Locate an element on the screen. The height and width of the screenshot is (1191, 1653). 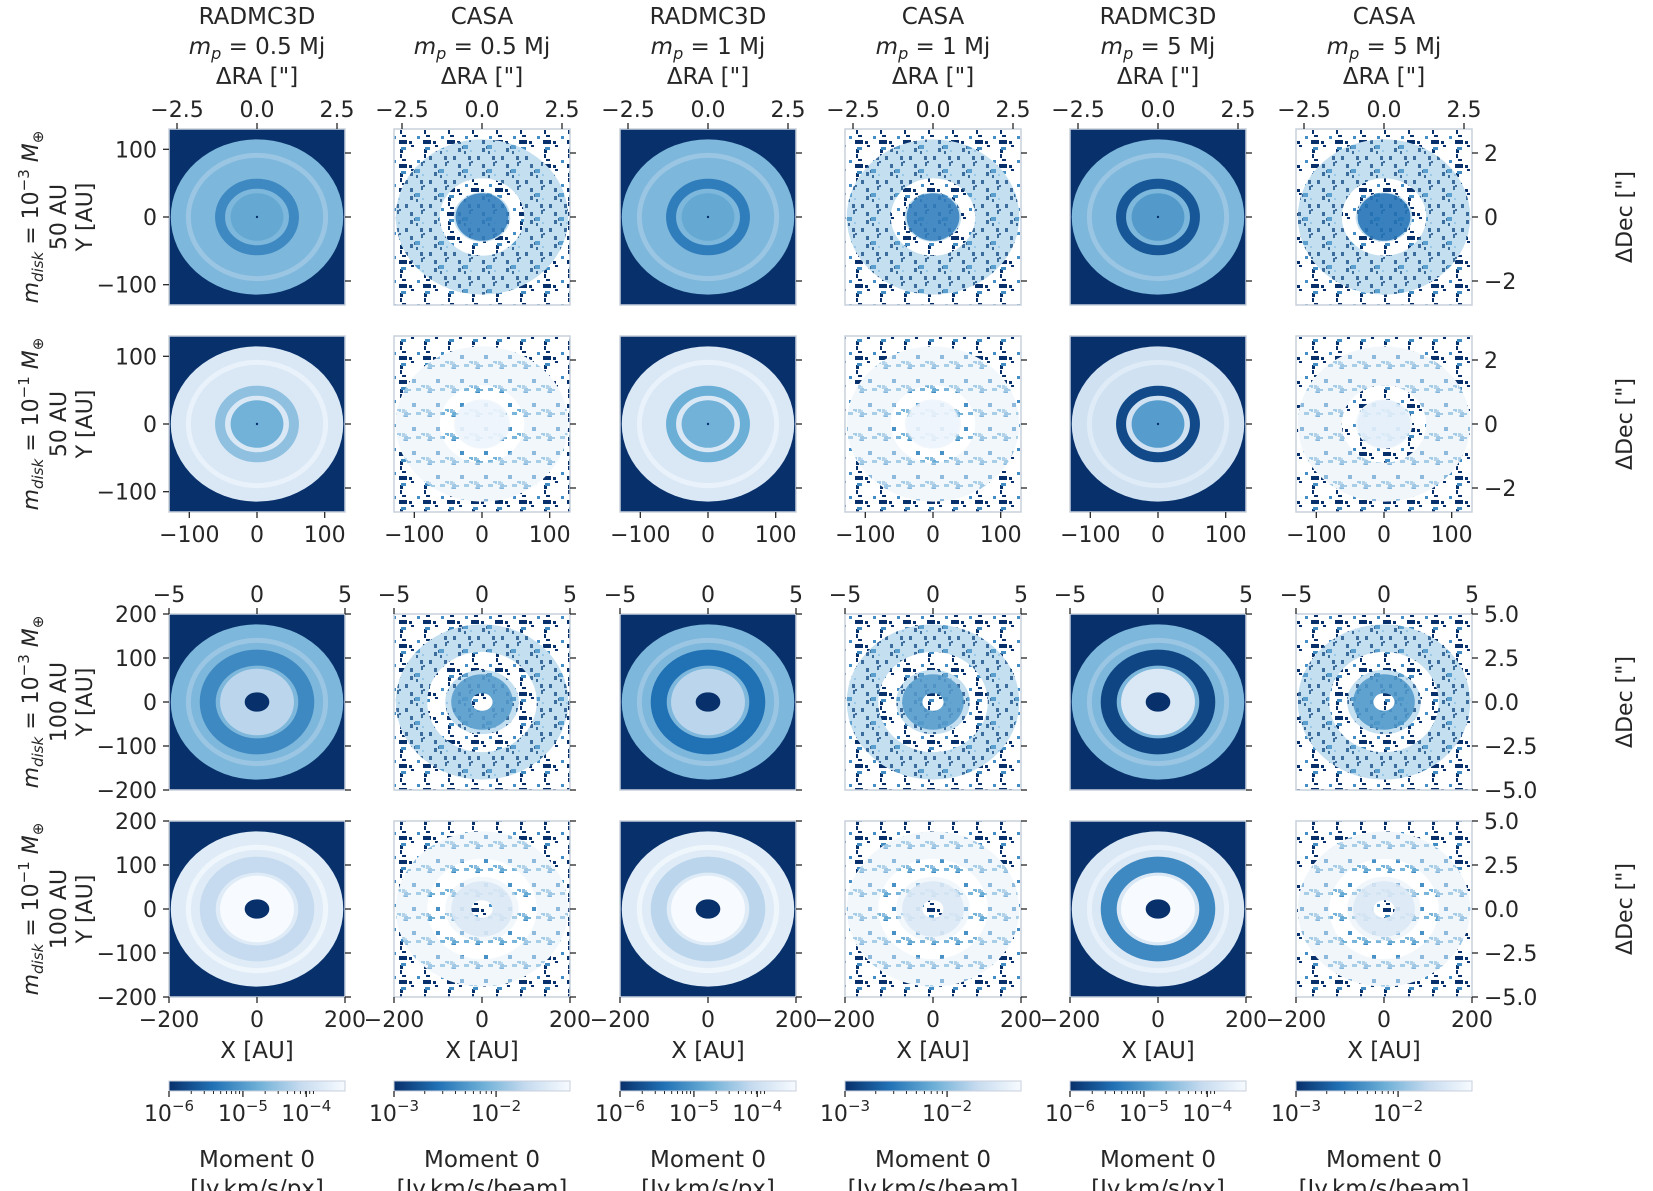
row-label-group: mdisk = 10−3 M⊕100 AU Y [AU] is located at coordinates (56, 702).